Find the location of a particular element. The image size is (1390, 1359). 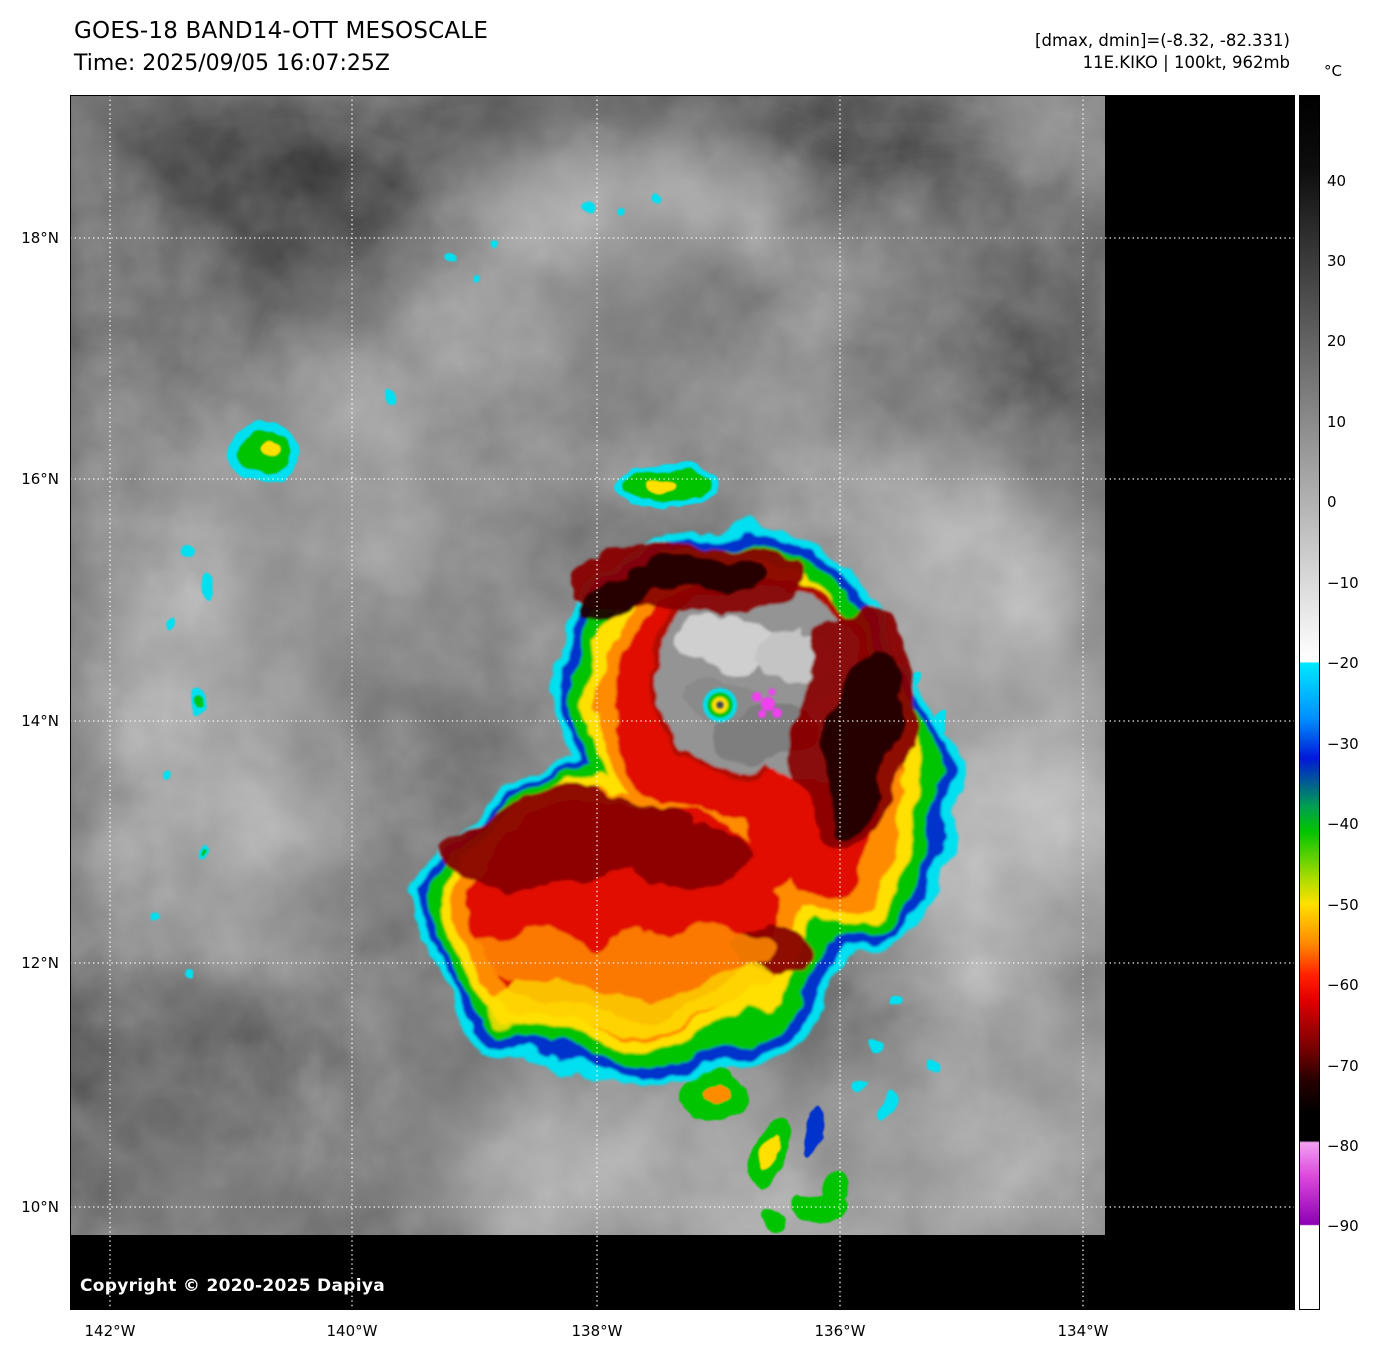

colorbar-tick: 30 is located at coordinates (1337, 261).